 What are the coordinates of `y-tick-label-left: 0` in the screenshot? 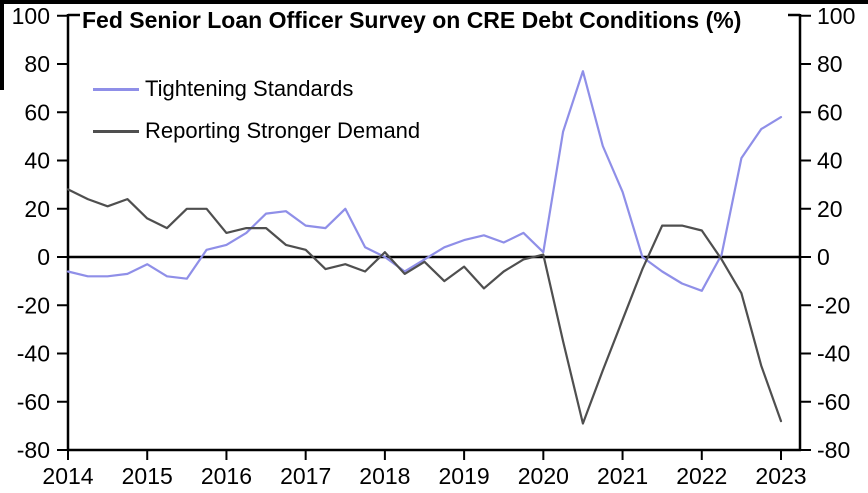 It's located at (43, 257).